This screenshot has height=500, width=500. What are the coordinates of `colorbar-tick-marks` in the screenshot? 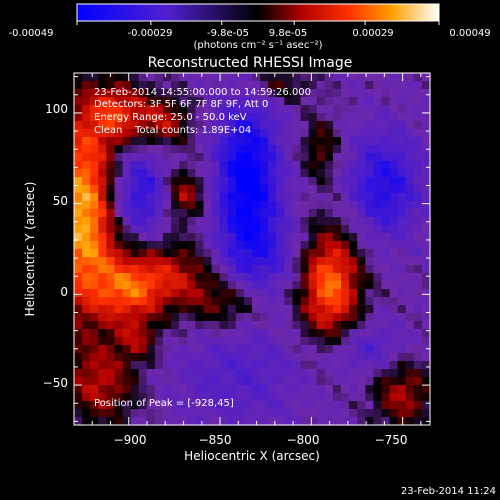 It's located at (258, 23).